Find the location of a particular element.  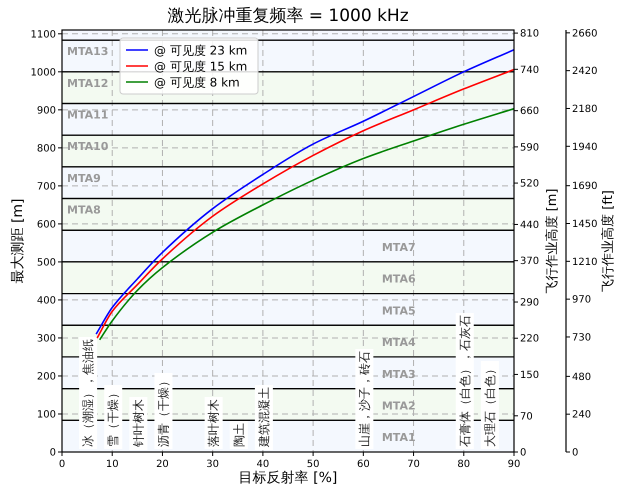

x-tick-label: 80 is located at coordinates (463, 464).